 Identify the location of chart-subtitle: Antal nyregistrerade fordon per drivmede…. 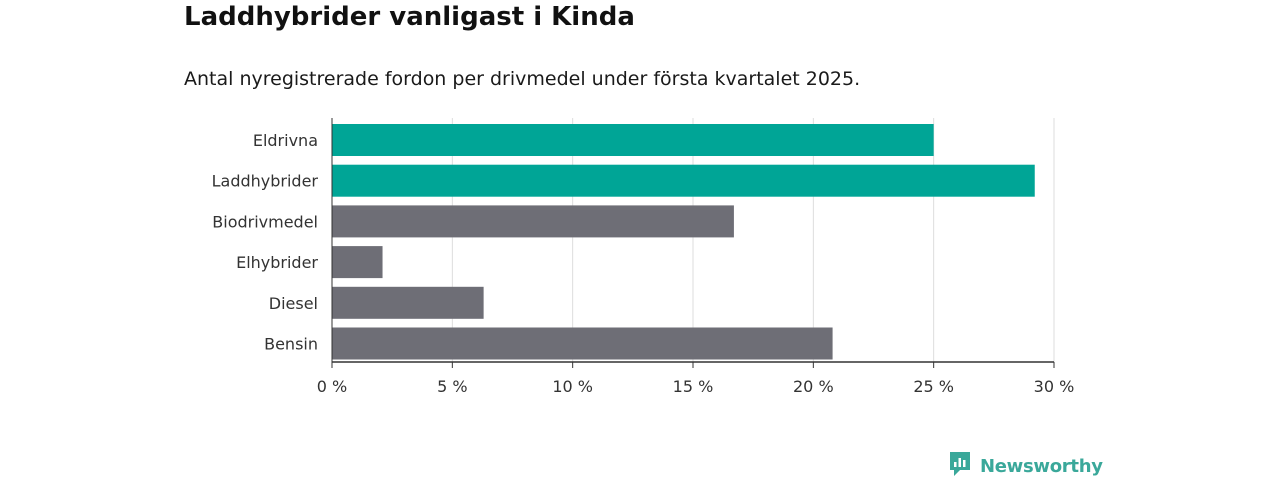
(522, 79).